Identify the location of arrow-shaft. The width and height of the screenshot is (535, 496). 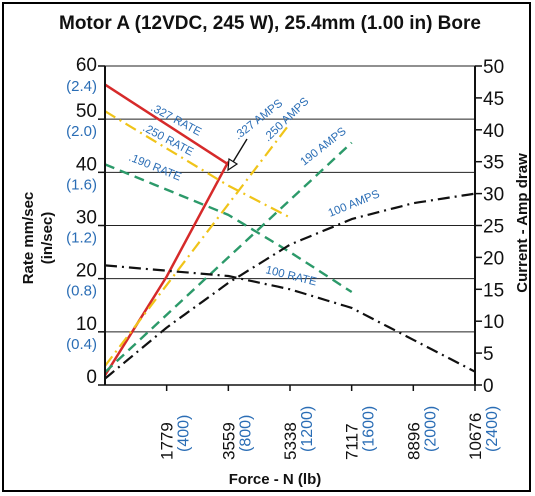
(240, 150).